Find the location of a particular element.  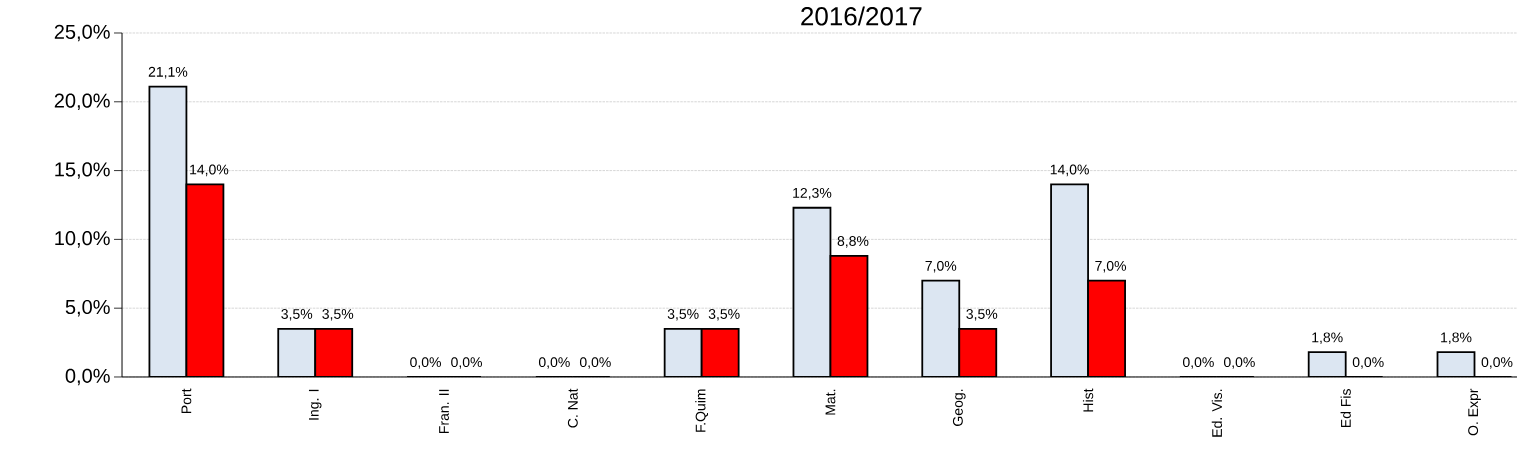

x-tick-label: C. Nat is located at coordinates (572, 408).